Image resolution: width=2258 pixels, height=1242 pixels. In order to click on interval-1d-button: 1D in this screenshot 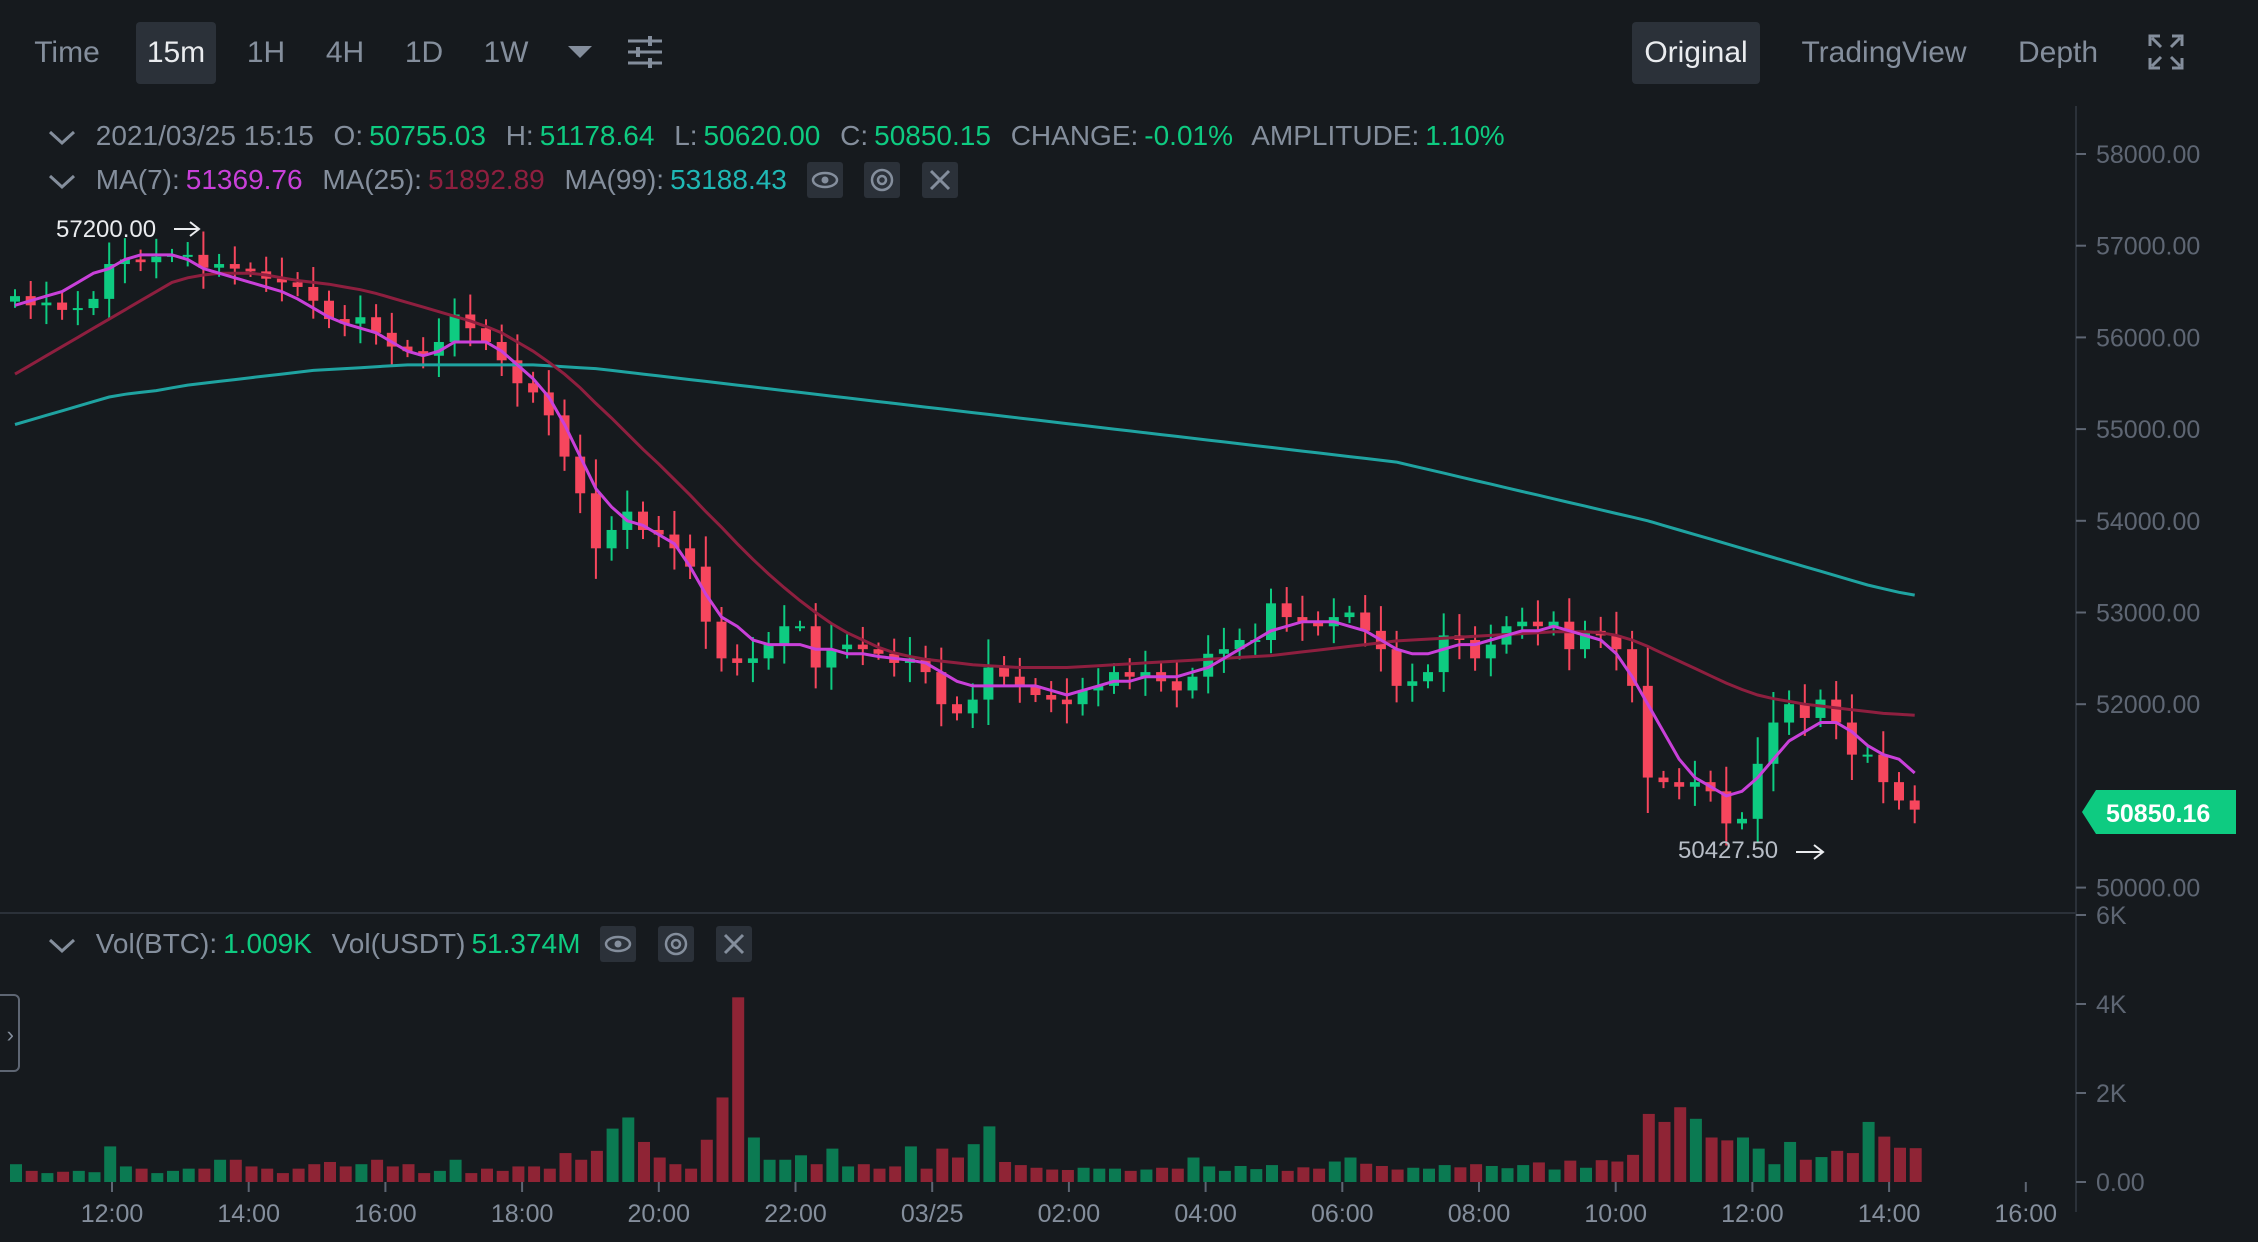, I will do `click(424, 52)`.